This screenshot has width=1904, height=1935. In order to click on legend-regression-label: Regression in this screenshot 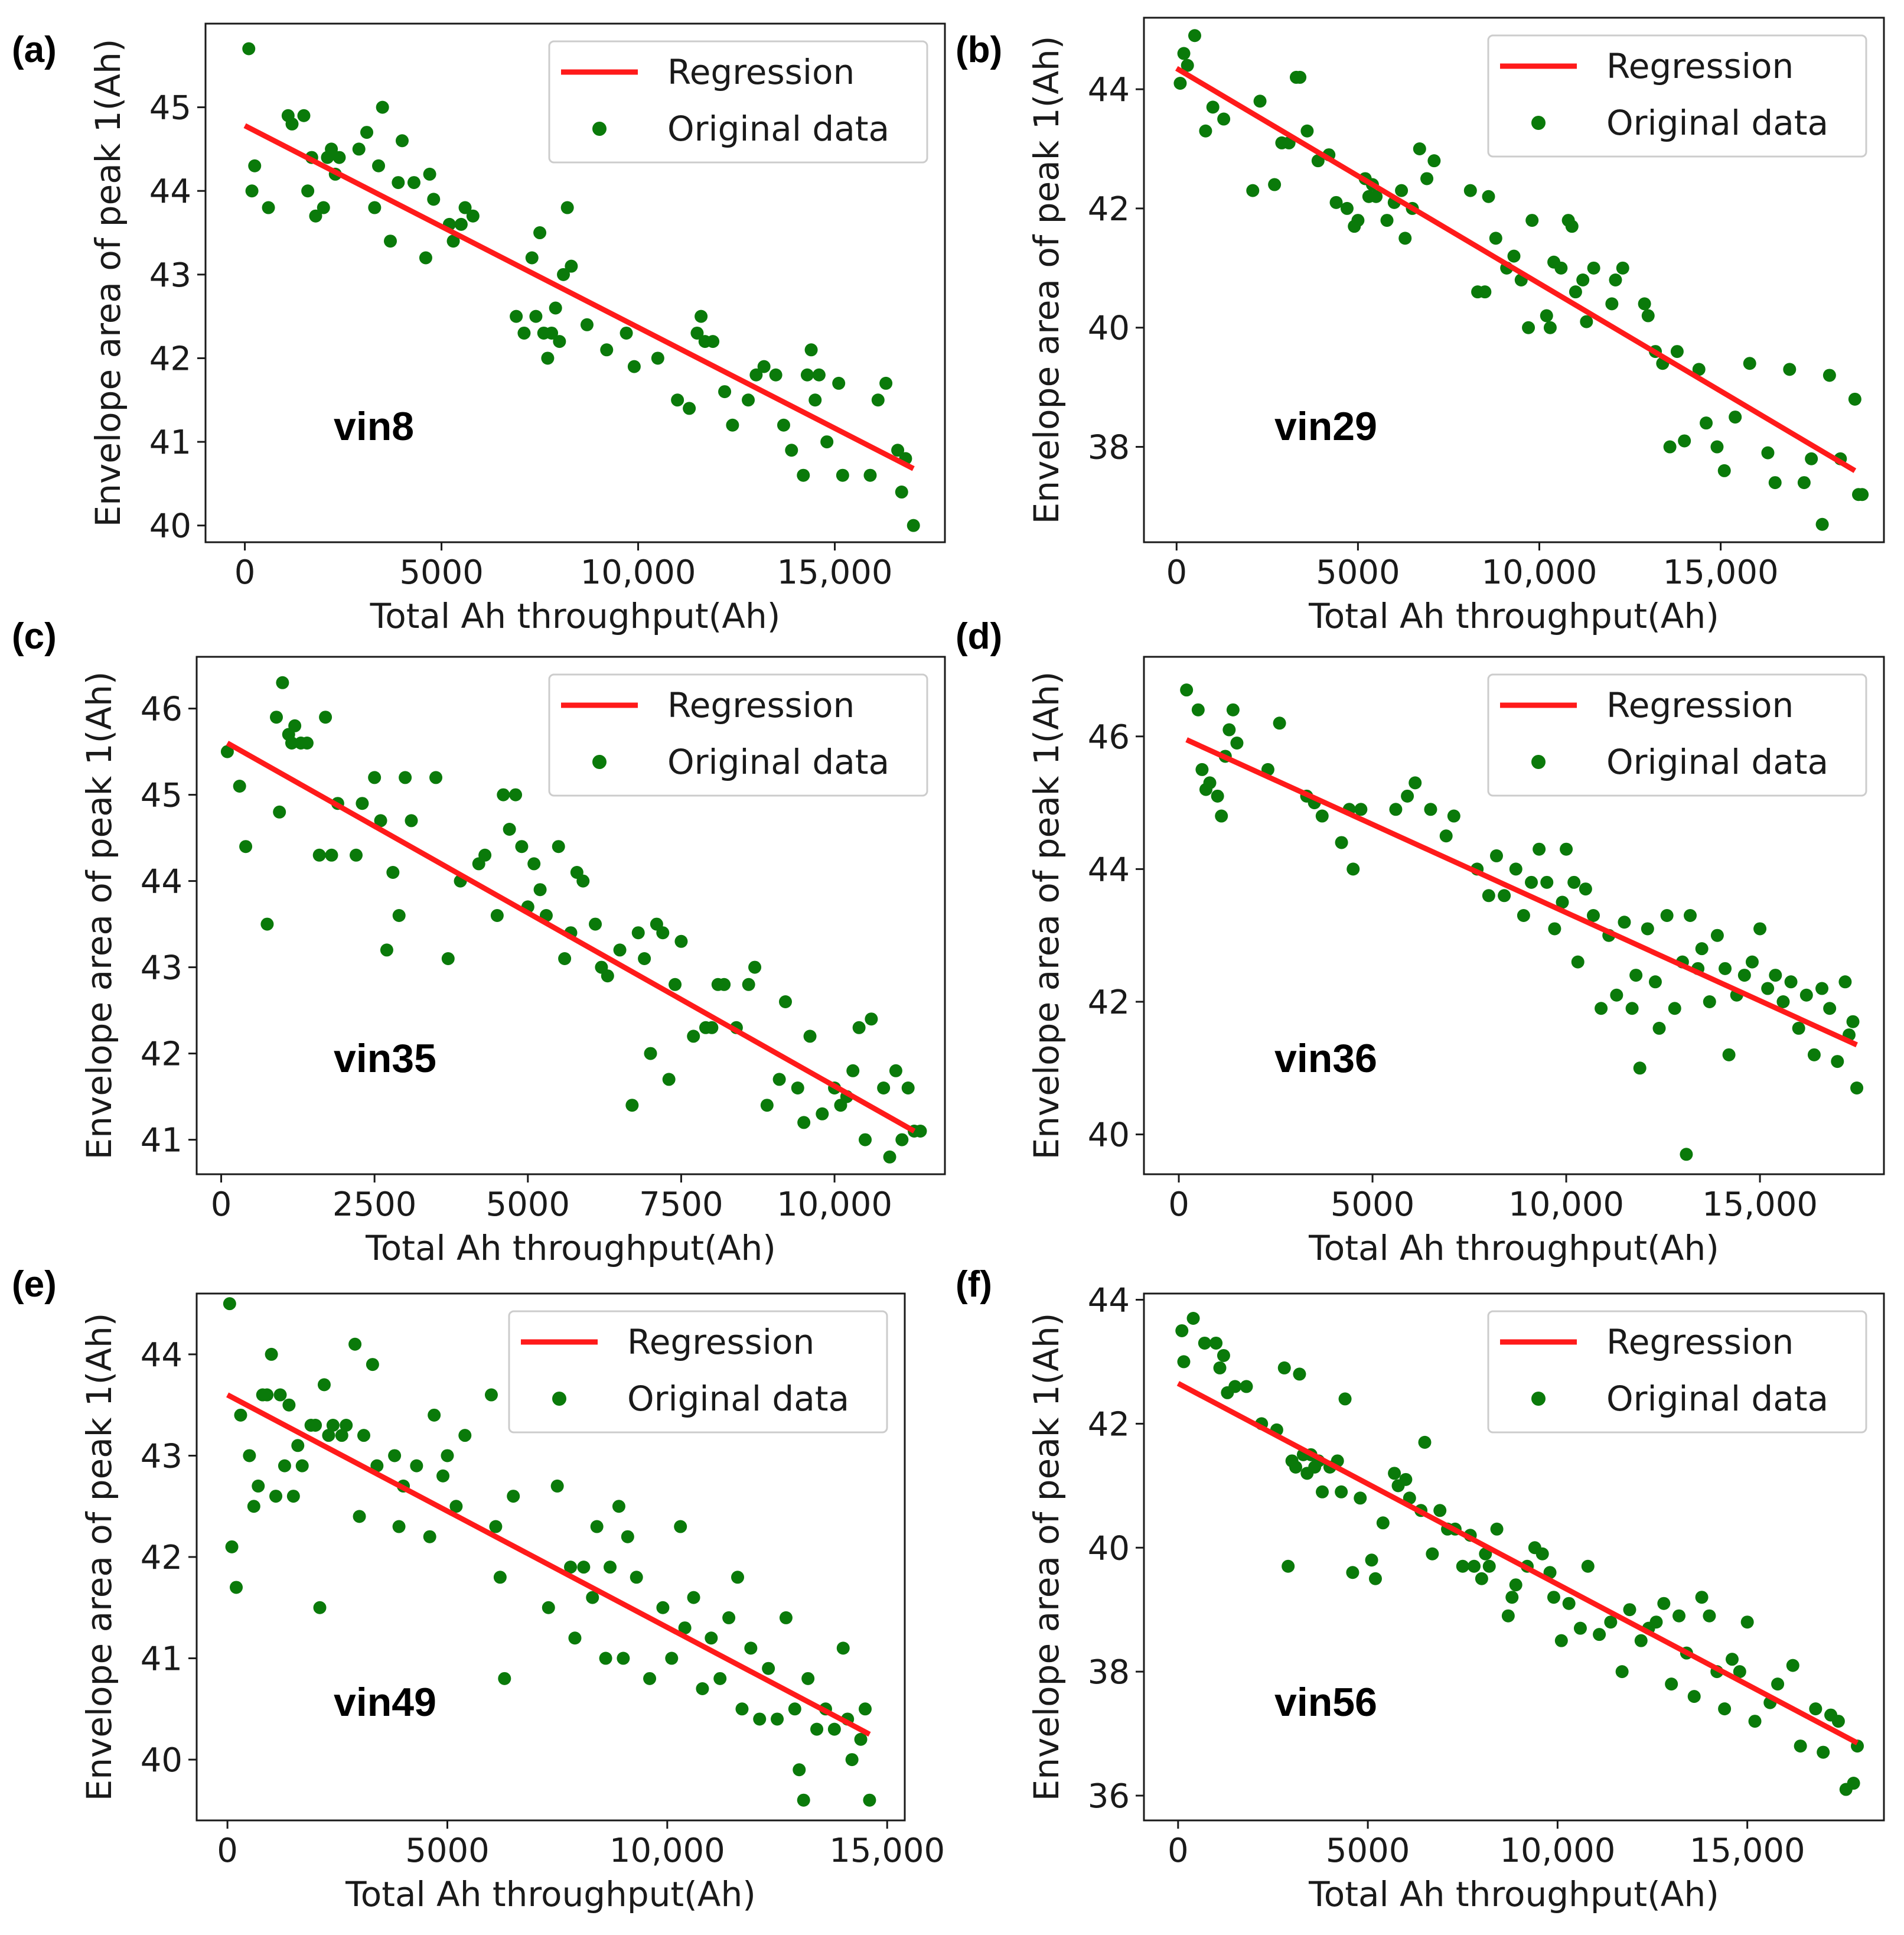, I will do `click(1700, 705)`.